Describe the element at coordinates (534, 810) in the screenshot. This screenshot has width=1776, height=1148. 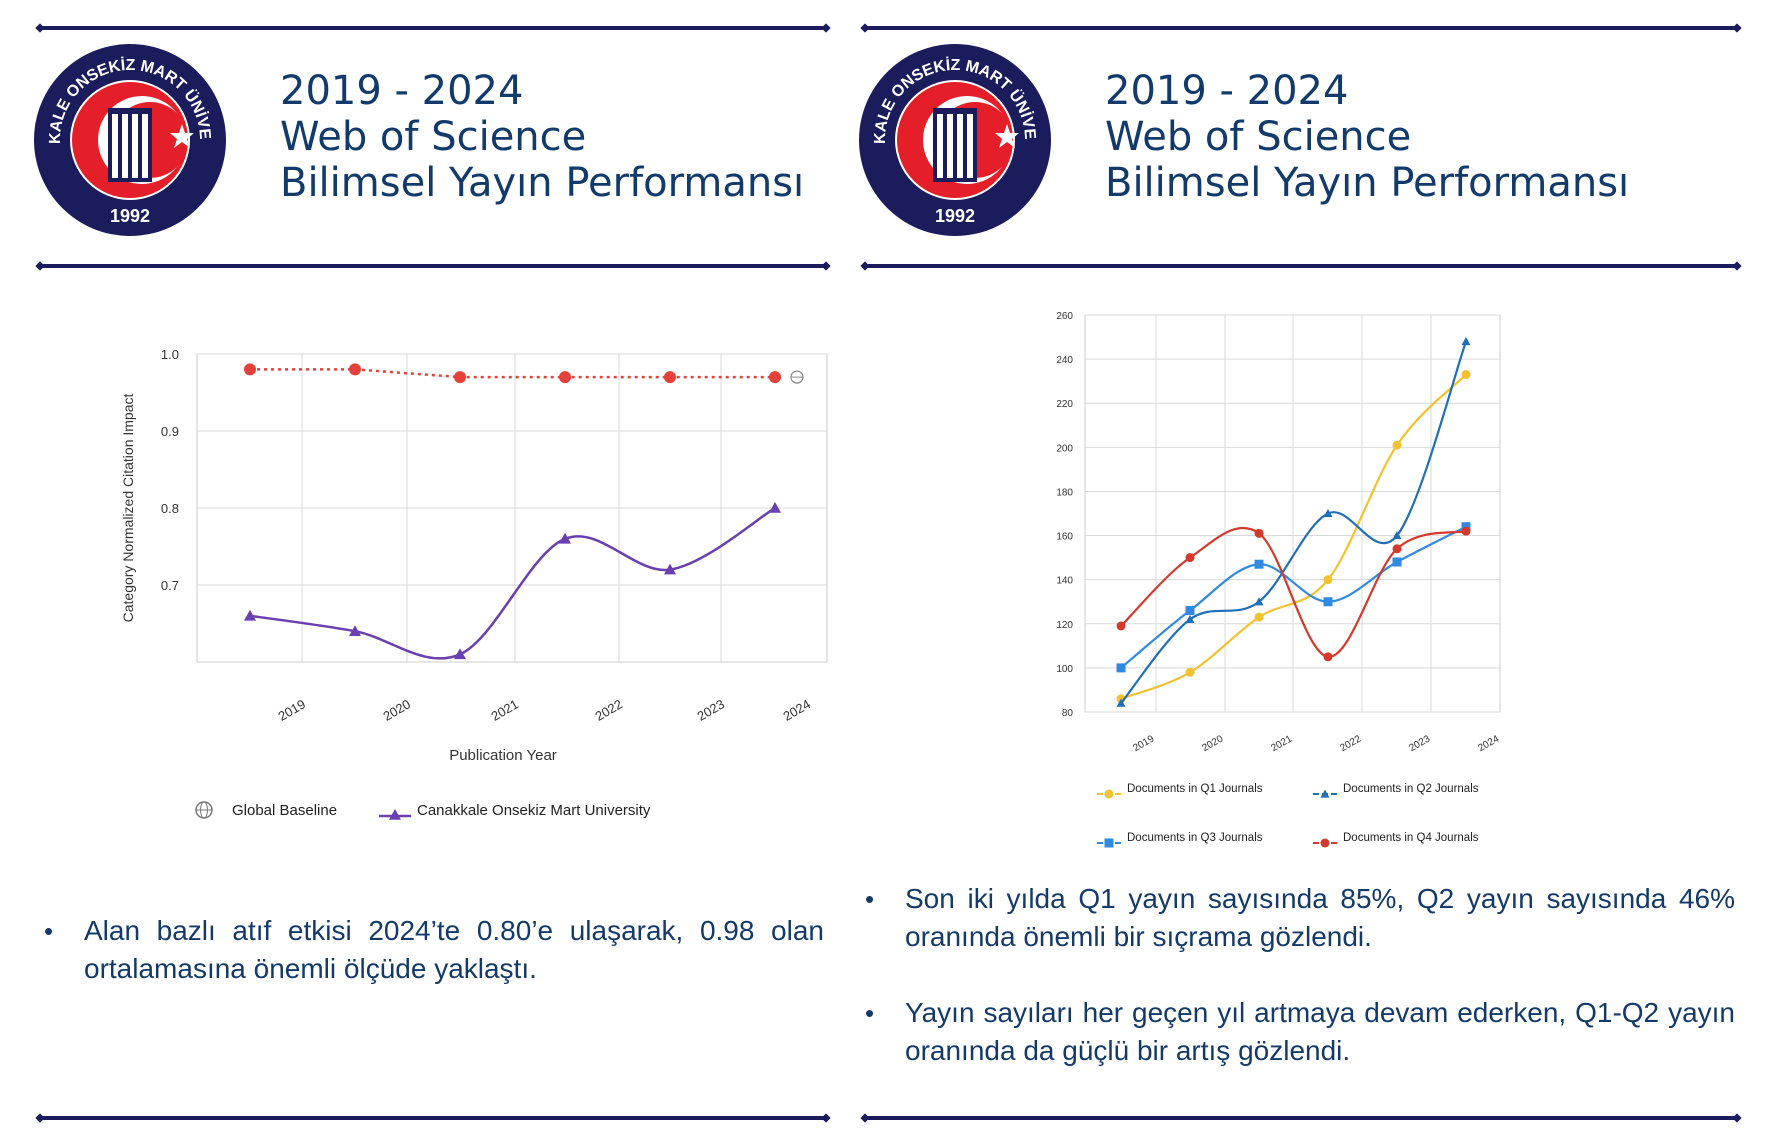
I see `legend-label: Canakkale Onsekiz Mart University` at that location.